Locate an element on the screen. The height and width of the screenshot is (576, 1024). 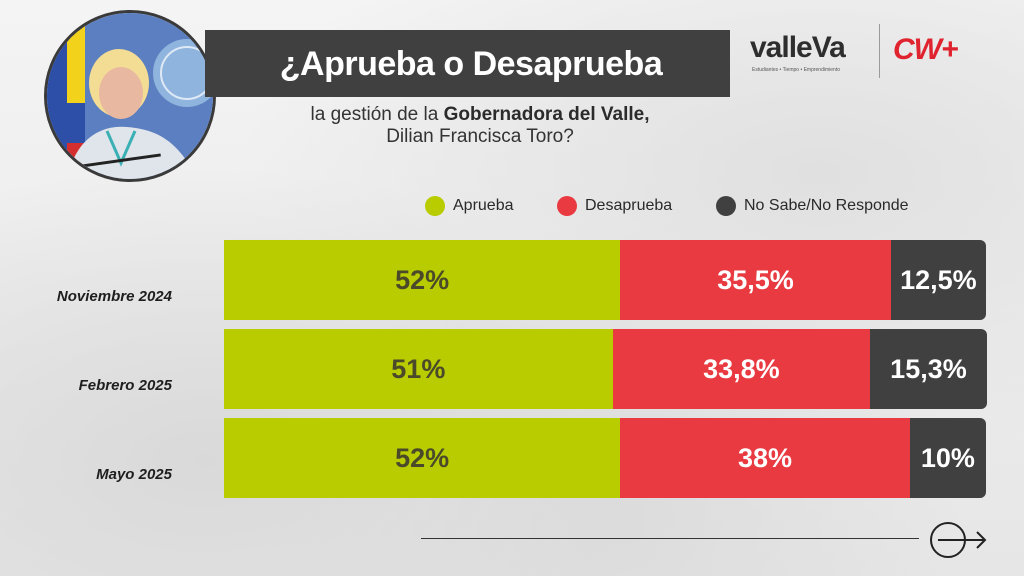
data-label: 12,5% is located at coordinates (938, 279).